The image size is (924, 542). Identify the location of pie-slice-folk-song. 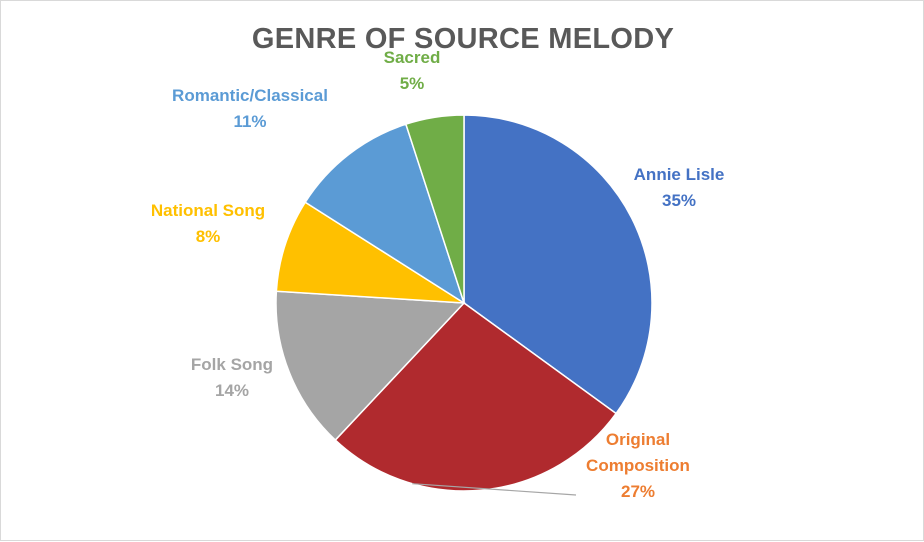
(370, 366).